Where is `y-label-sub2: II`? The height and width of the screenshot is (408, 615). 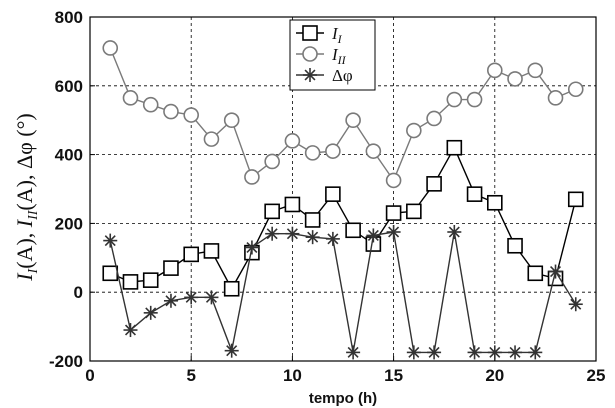 y-label-sub2: II is located at coordinates (33, 215).